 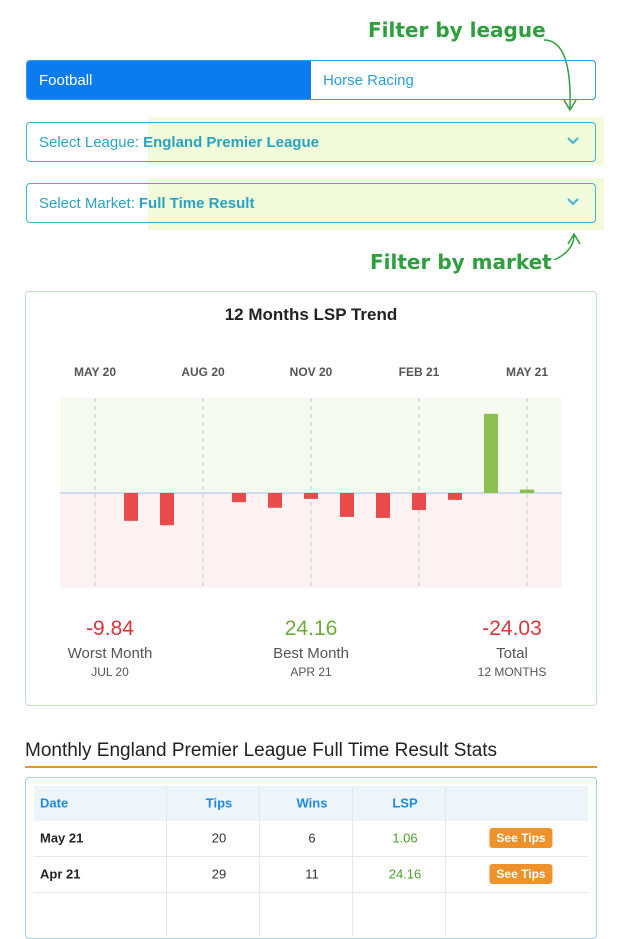 What do you see at coordinates (219, 803) in the screenshot?
I see `header-cell: Tips` at bounding box center [219, 803].